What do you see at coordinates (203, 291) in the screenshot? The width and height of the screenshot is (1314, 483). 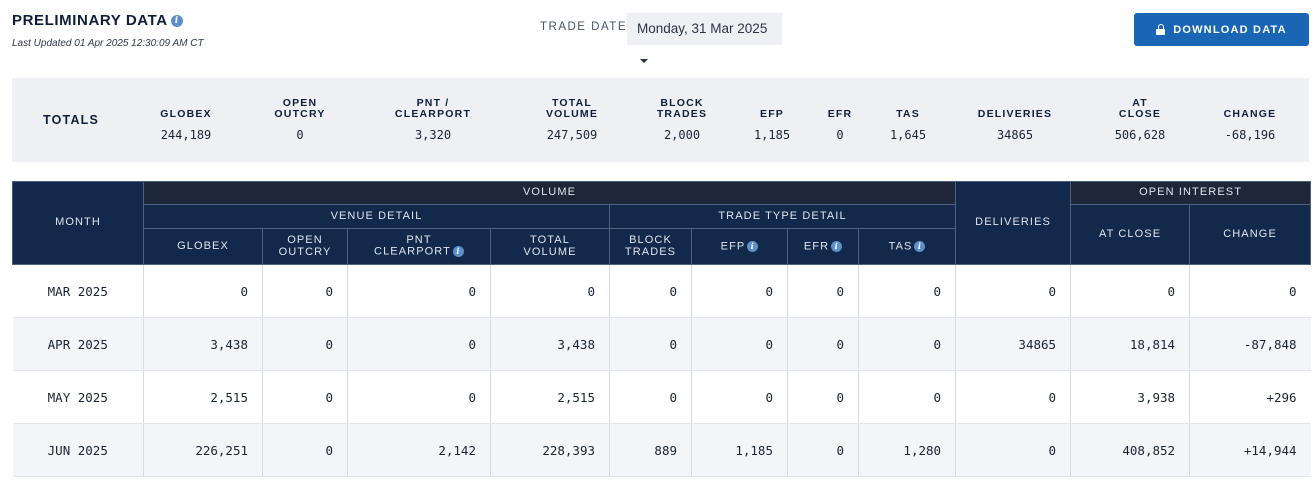 I see `globex-cell: 0` at bounding box center [203, 291].